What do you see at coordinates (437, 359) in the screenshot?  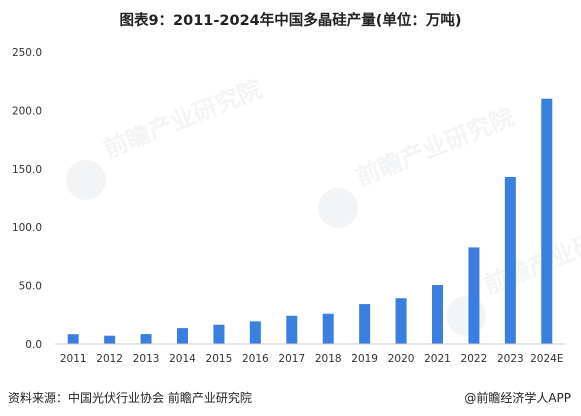 I see `x-tick-label: 2021` at bounding box center [437, 359].